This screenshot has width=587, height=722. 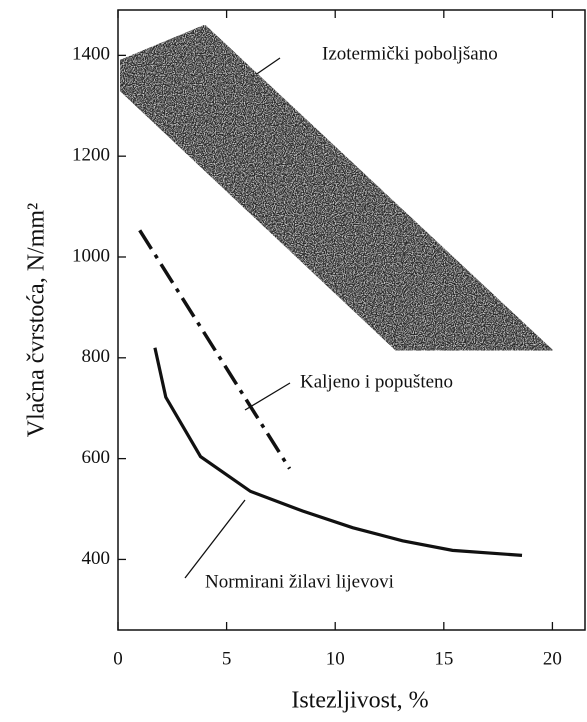 I want to click on y-tick-label: 400, so click(x=96, y=558).